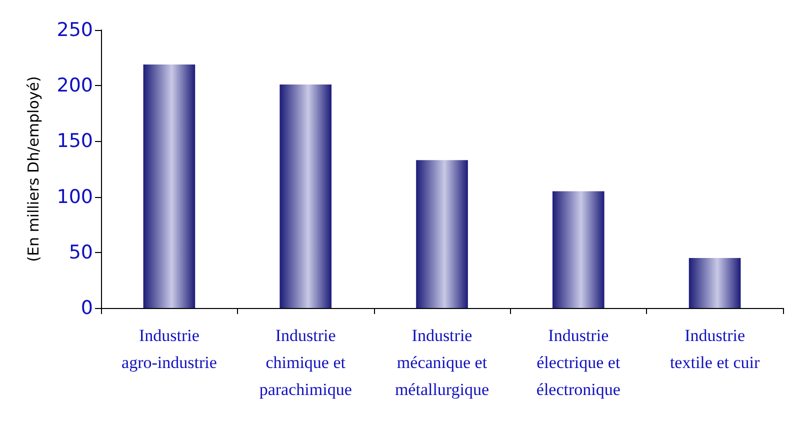  What do you see at coordinates (305, 362) in the screenshot?
I see `x-tick-label: Industrie chimique et parachimique` at bounding box center [305, 362].